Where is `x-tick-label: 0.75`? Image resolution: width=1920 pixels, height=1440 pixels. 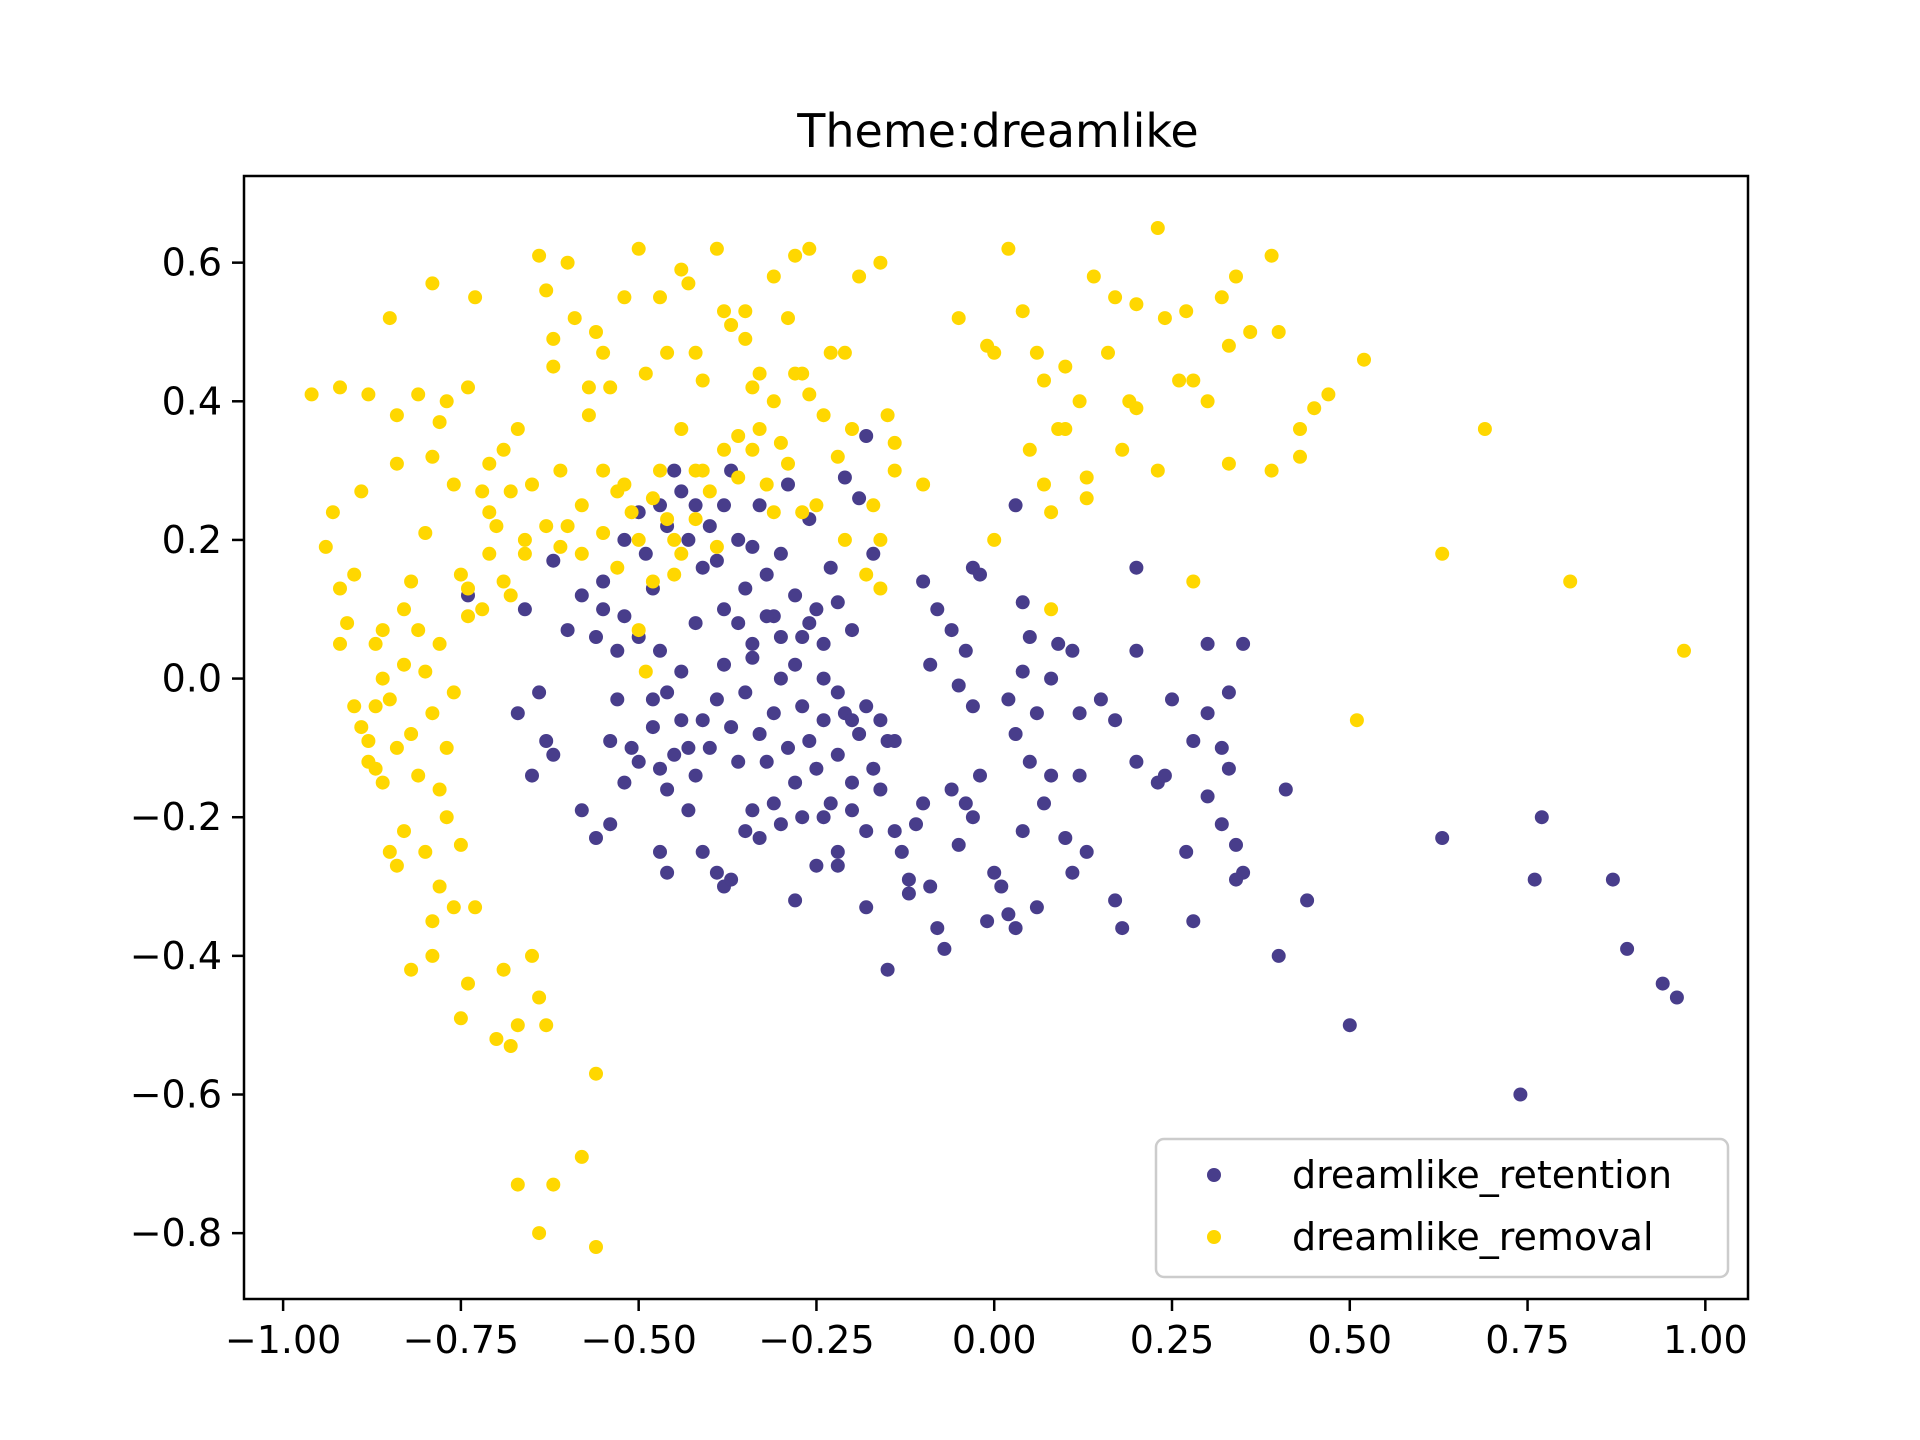 x-tick-label: 0.75 is located at coordinates (1527, 1340).